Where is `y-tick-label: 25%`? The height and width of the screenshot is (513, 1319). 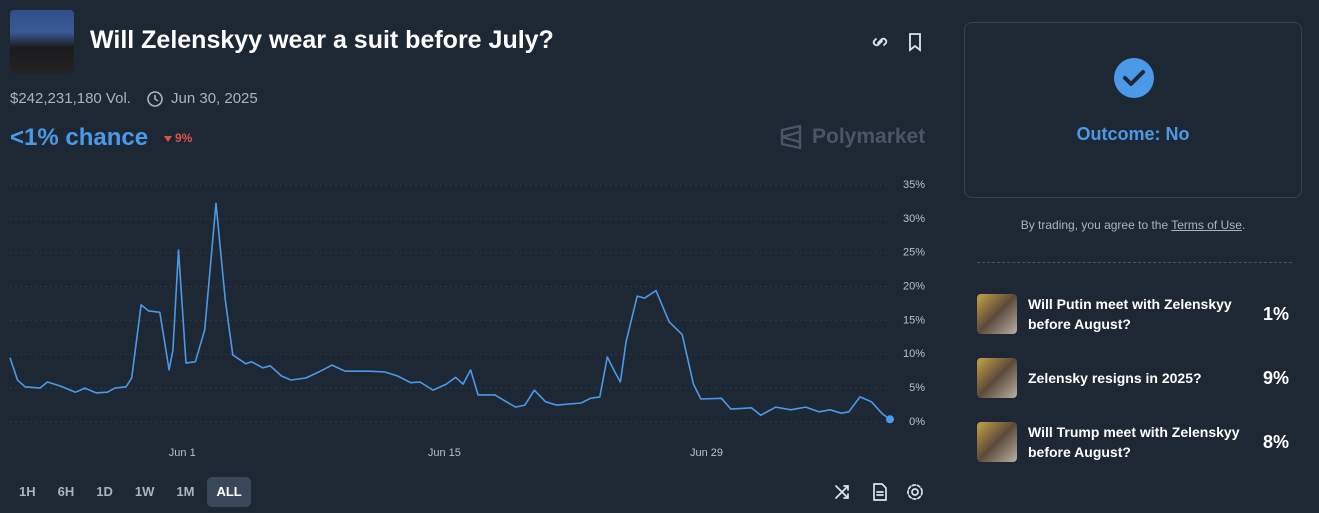
y-tick-label: 25% is located at coordinates (914, 253).